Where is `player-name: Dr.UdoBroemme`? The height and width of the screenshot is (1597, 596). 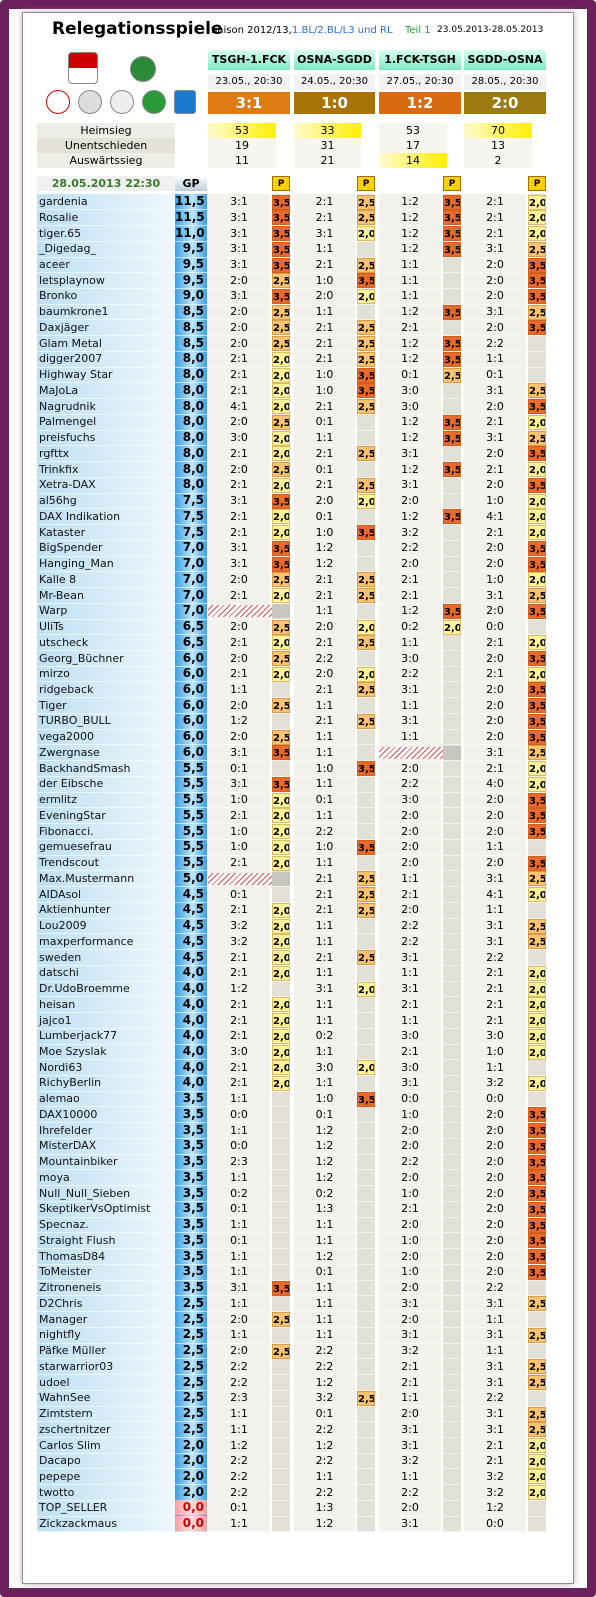
player-name: Dr.UdoBroemme is located at coordinates (84, 988).